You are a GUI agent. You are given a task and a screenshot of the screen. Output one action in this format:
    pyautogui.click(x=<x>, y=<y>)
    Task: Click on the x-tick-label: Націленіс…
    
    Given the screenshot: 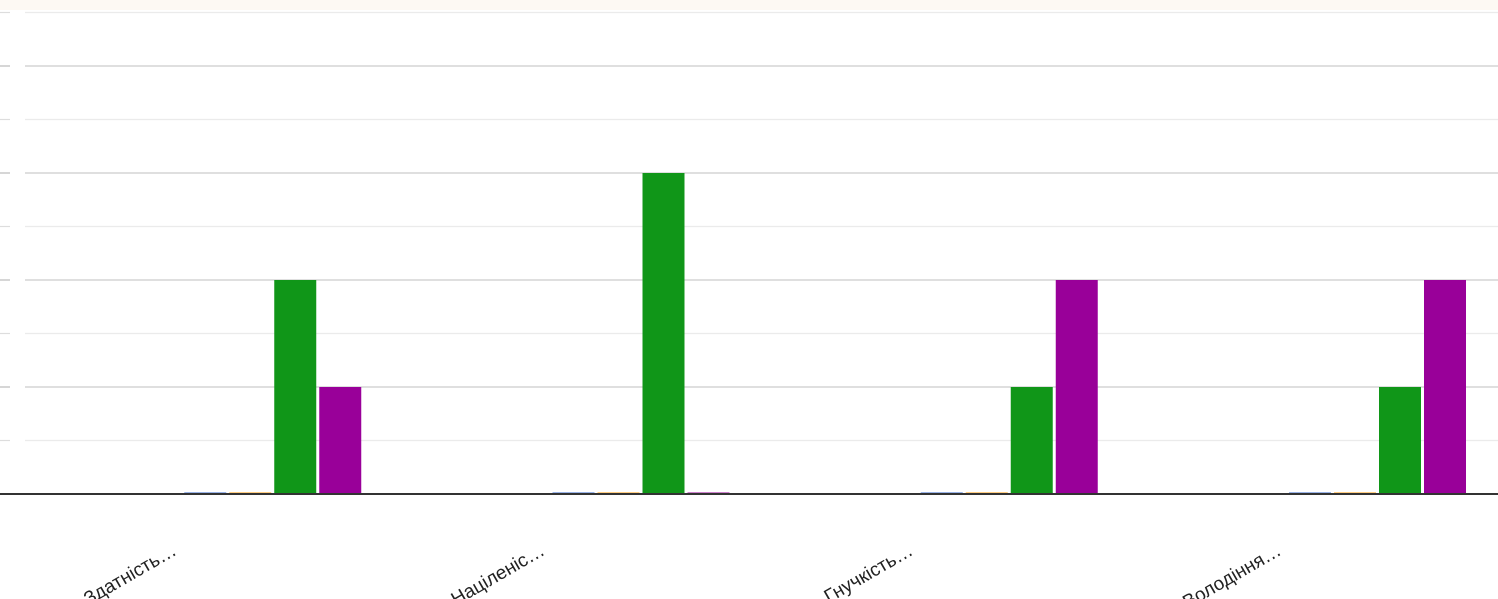 What is the action you would take?
    pyautogui.click(x=498, y=569)
    